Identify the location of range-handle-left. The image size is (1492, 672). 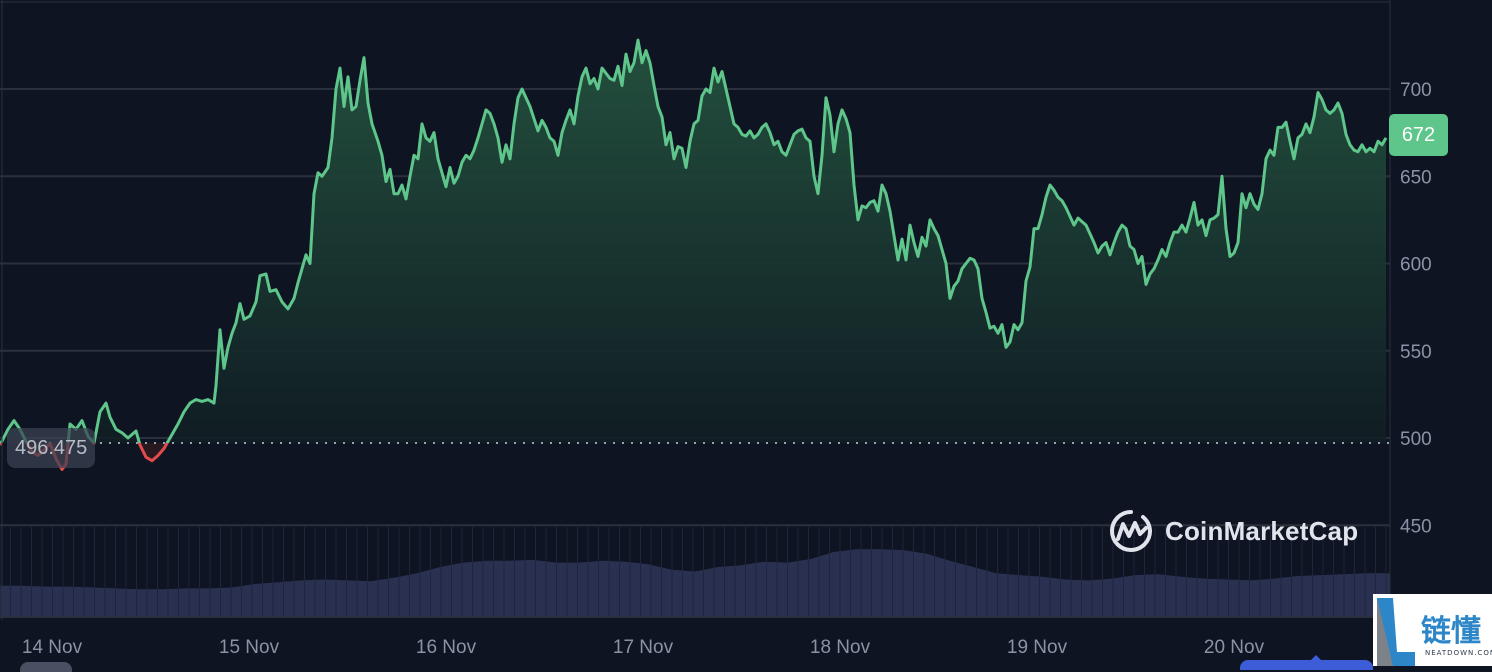
(46, 667).